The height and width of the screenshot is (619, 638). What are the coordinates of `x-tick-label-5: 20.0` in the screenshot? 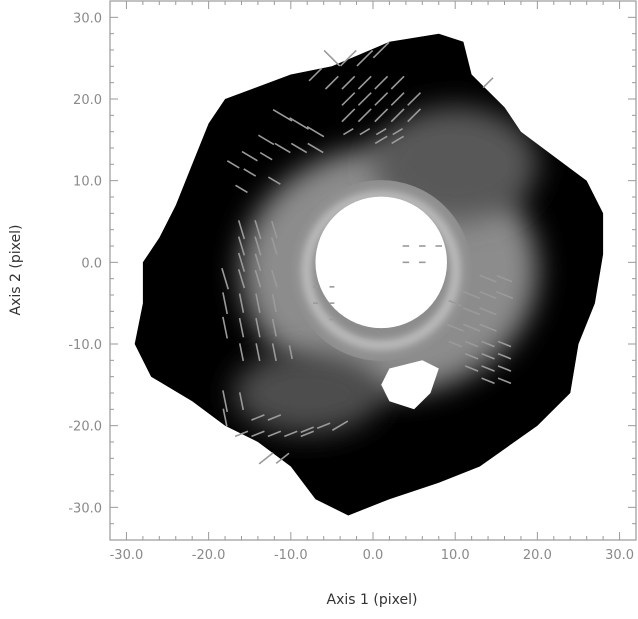 It's located at (537, 555).